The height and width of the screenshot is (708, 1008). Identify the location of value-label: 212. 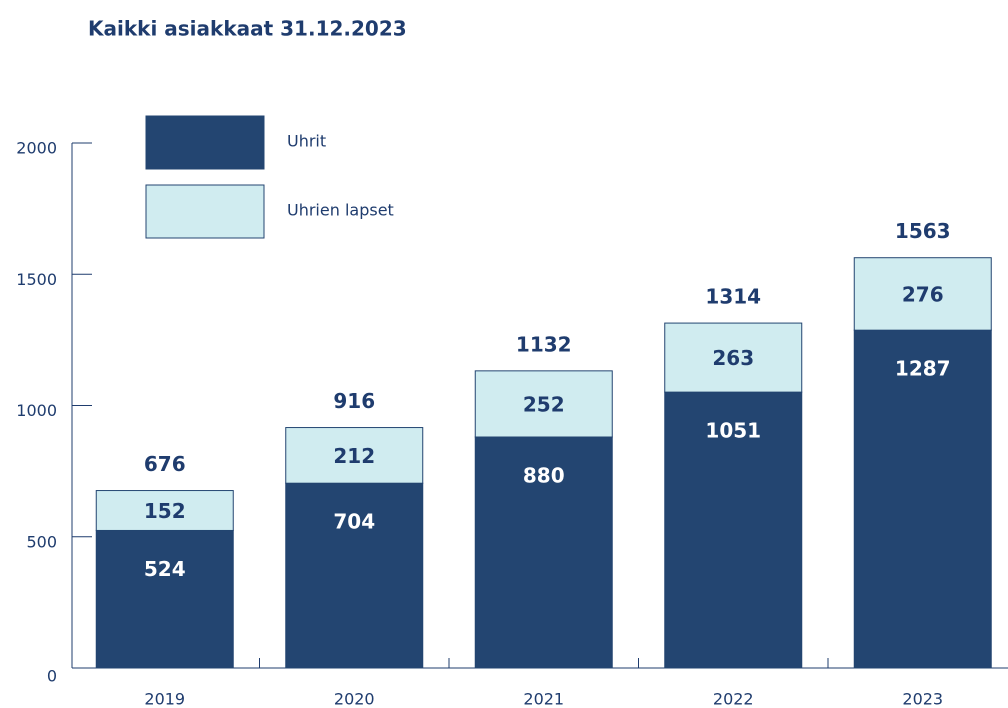
(354, 456).